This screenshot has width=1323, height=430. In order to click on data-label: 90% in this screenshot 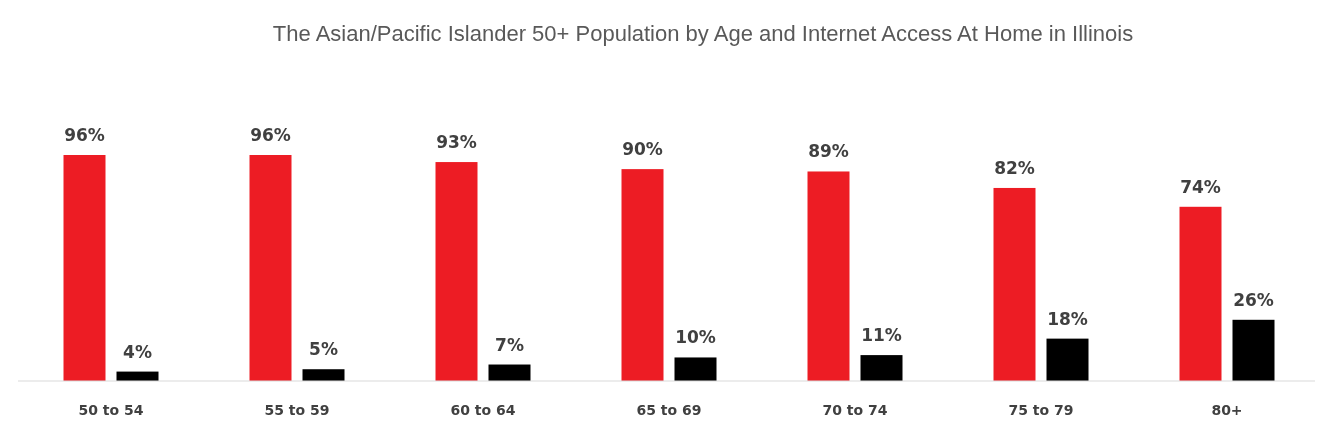, I will do `click(642, 149)`.